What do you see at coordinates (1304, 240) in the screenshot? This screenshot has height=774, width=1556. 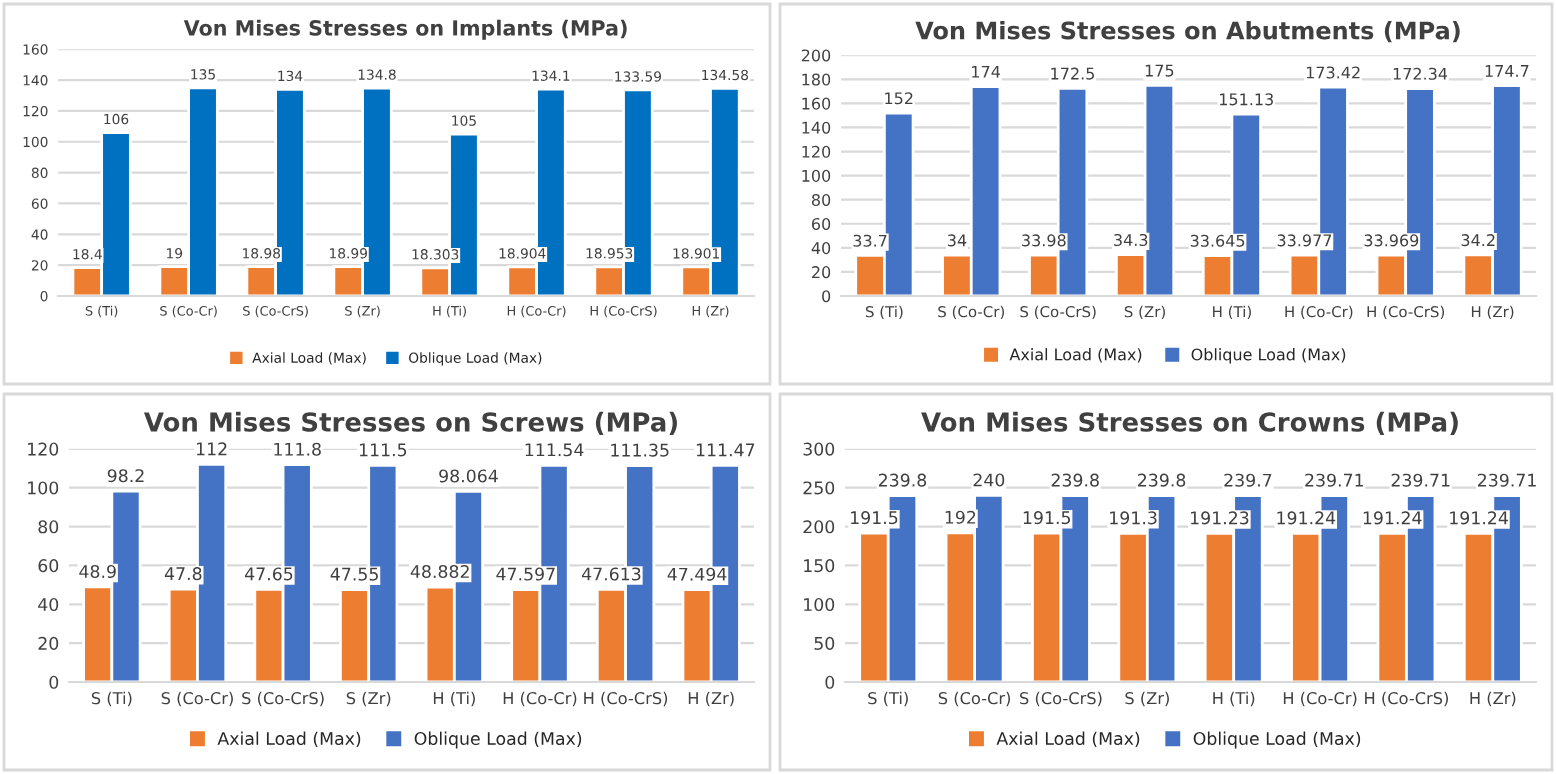 I see `data-label: 33.977` at bounding box center [1304, 240].